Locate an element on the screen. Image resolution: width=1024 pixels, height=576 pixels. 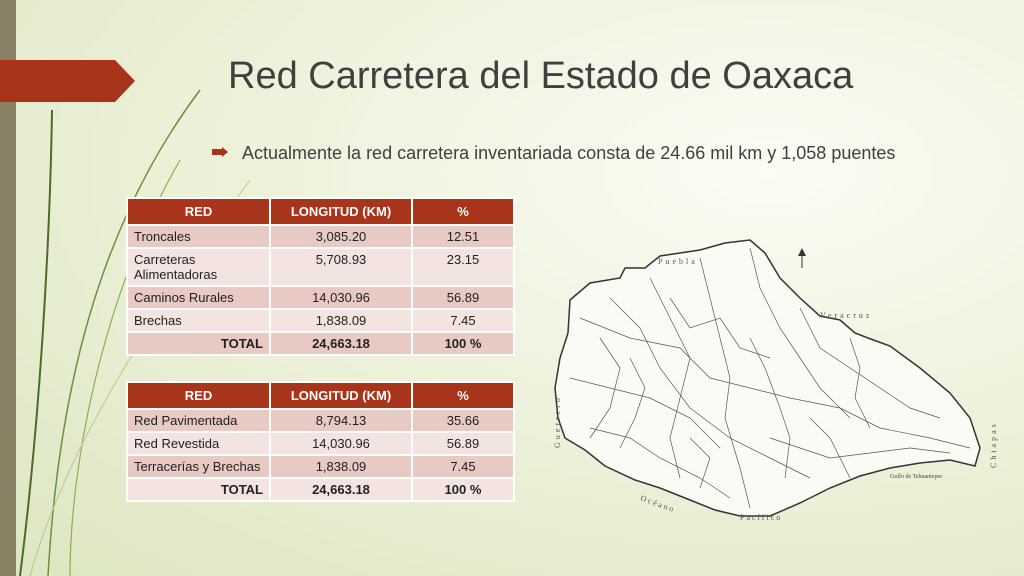
north-arrow-icon is located at coordinates (802, 258).